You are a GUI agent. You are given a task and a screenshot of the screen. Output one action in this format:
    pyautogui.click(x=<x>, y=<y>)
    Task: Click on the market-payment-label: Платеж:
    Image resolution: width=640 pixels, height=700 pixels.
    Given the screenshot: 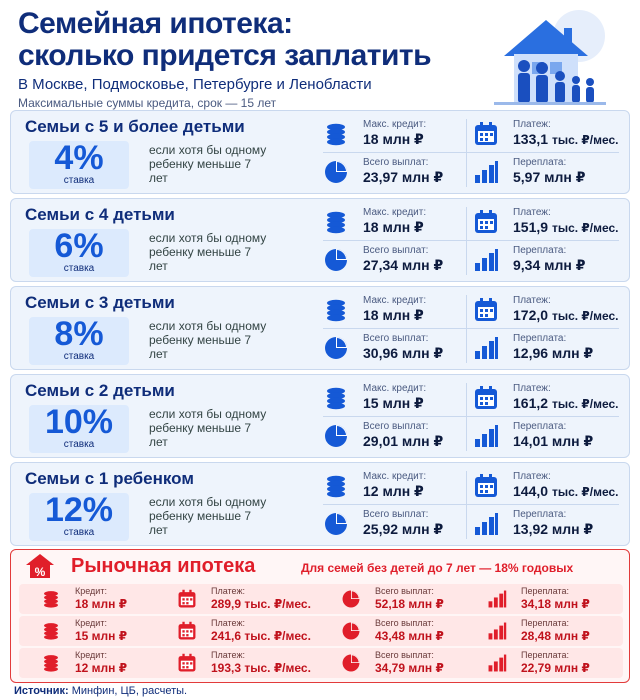 What is the action you would take?
    pyautogui.click(x=228, y=591)
    